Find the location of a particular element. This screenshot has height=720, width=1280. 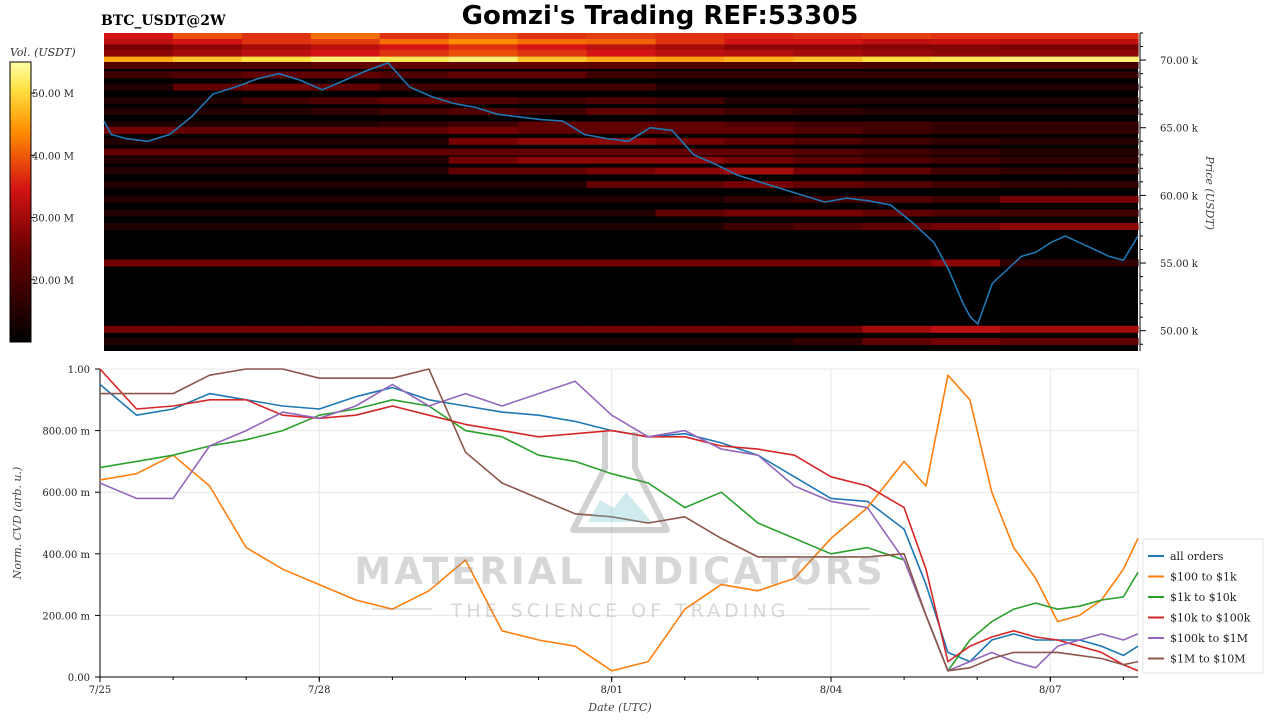

symbol-label: BTC_USDT@2W is located at coordinates (163, 21).